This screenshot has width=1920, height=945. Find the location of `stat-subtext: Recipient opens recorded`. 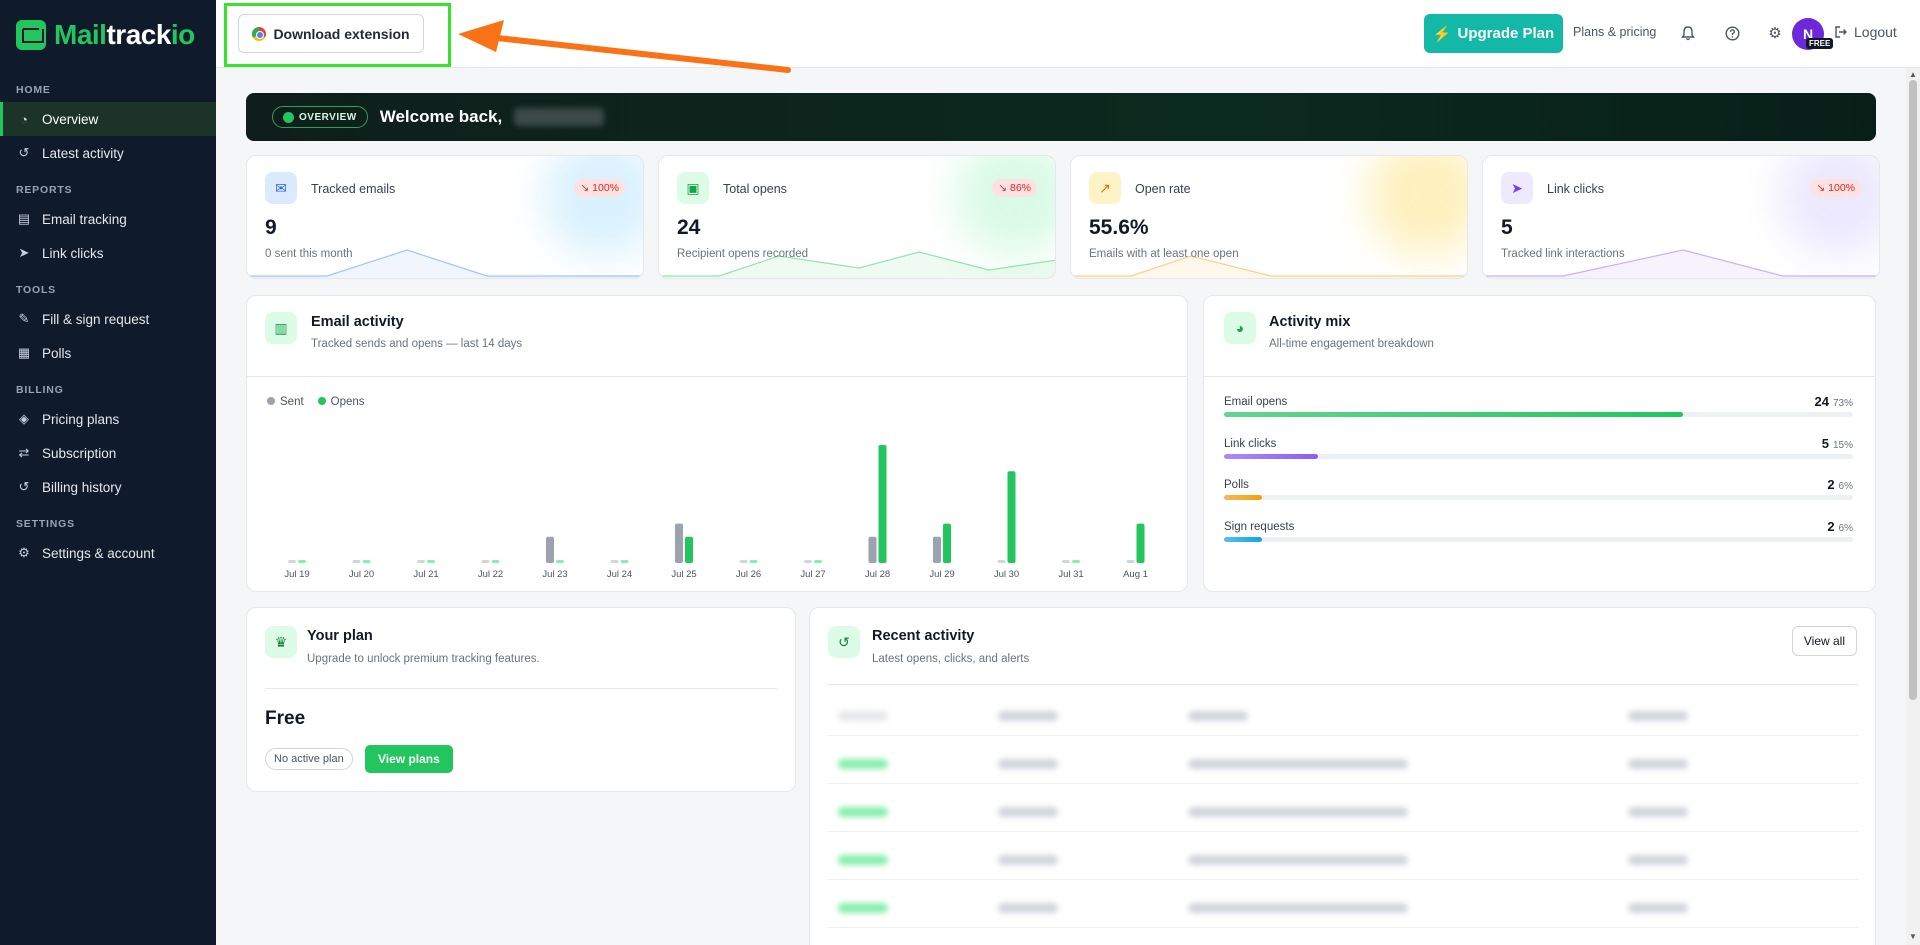

stat-subtext: Recipient opens recorded is located at coordinates (743, 254).